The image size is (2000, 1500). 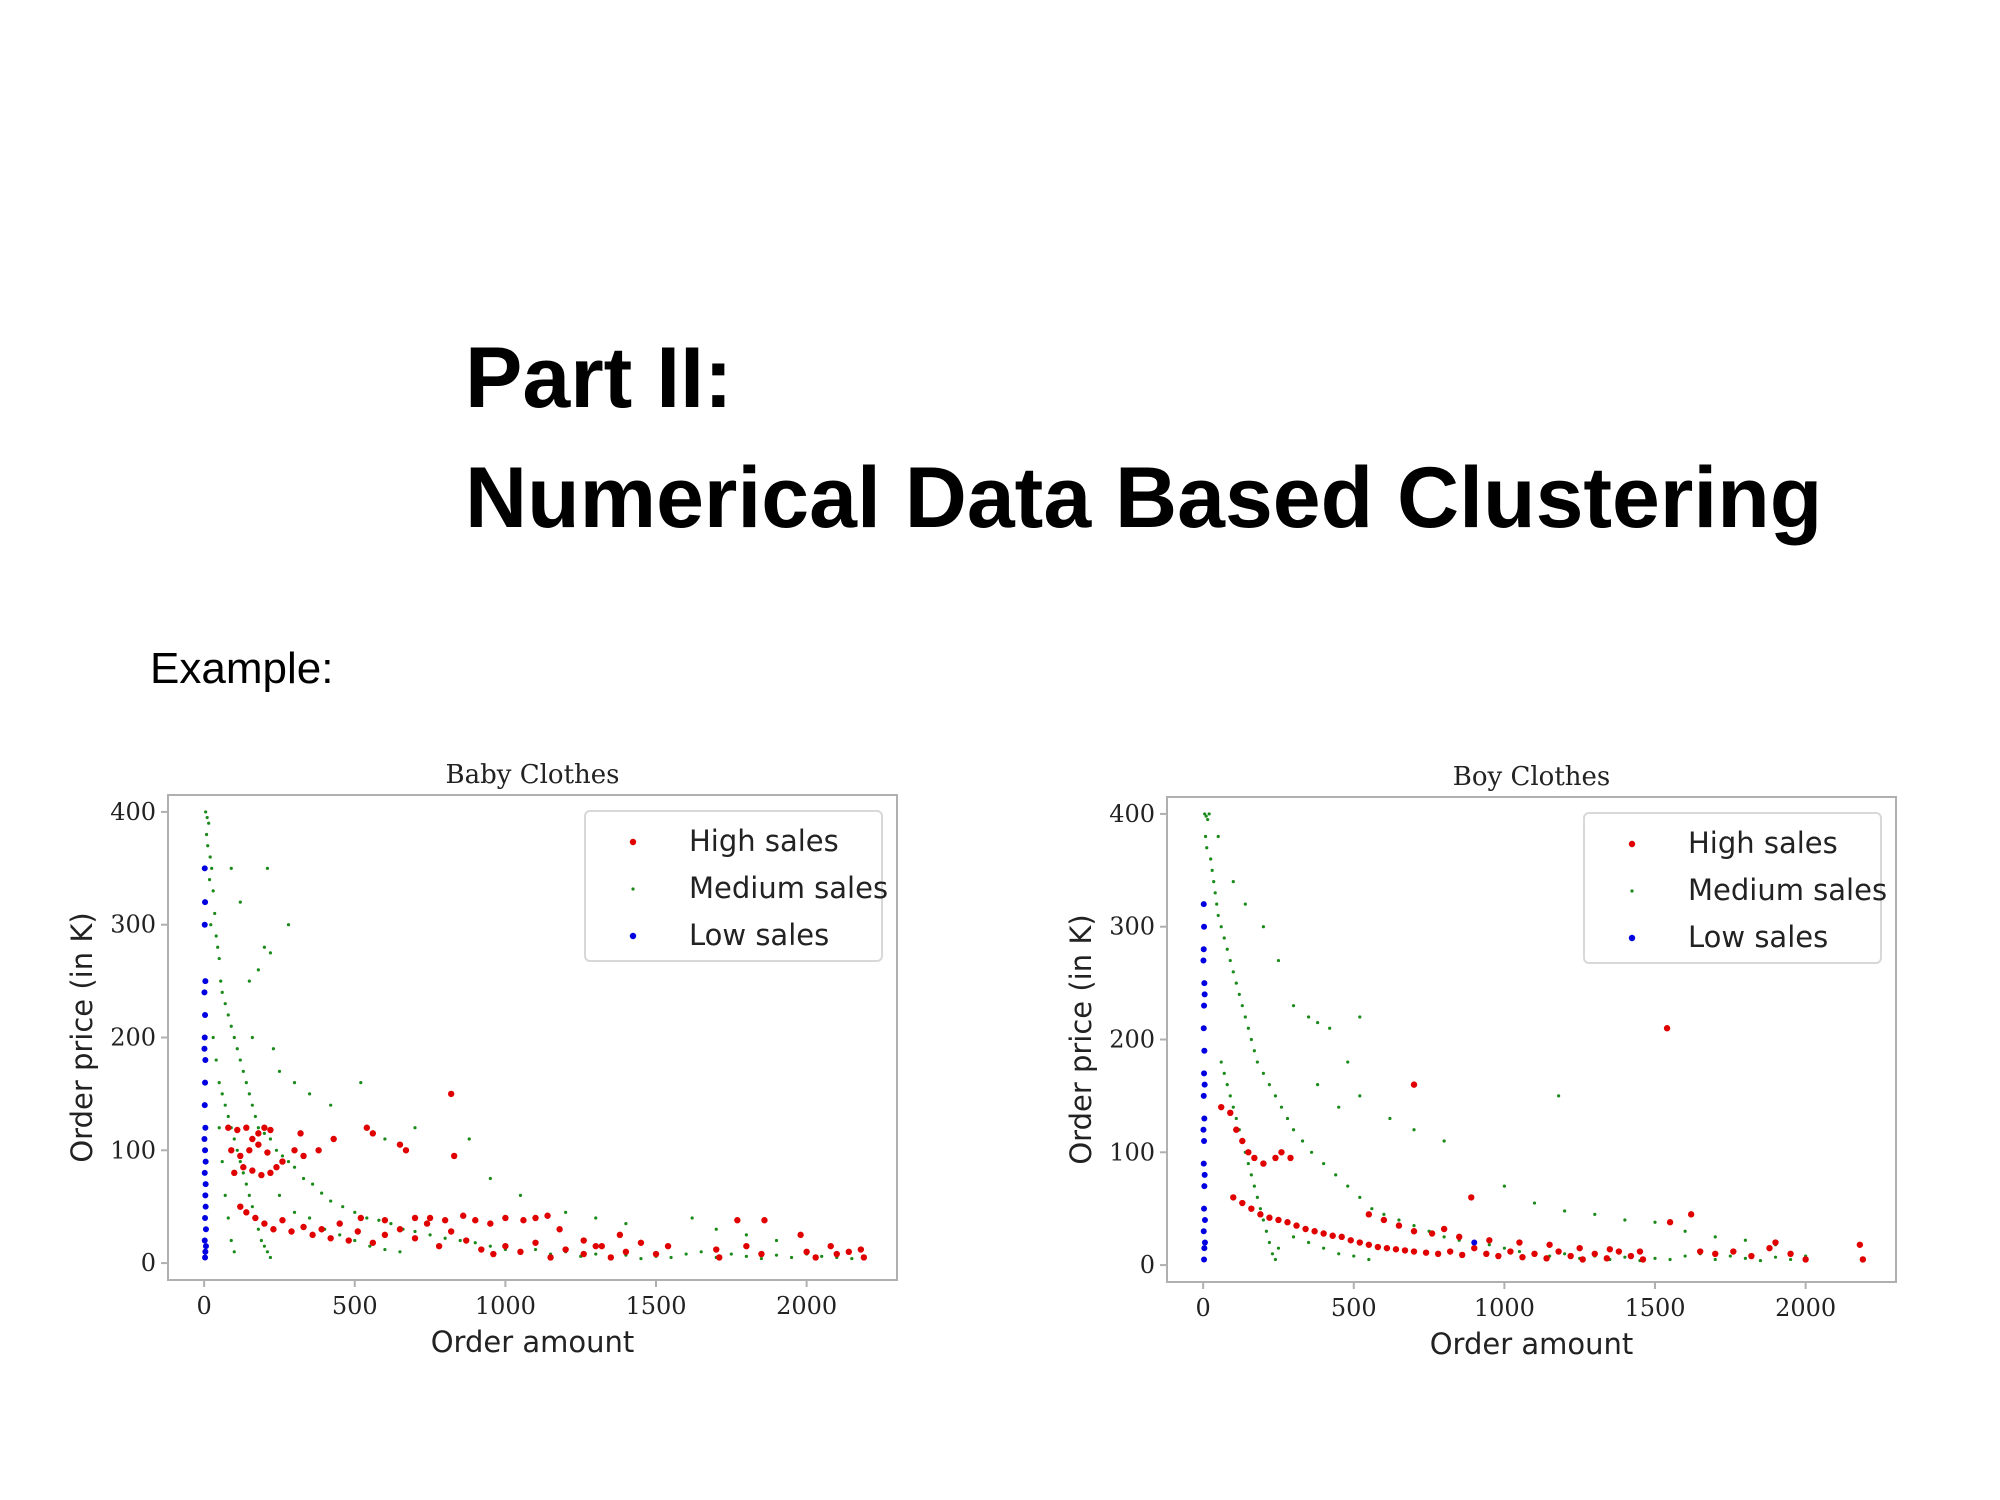 I want to click on chart-1-legend-marker, so click(x=633, y=889).